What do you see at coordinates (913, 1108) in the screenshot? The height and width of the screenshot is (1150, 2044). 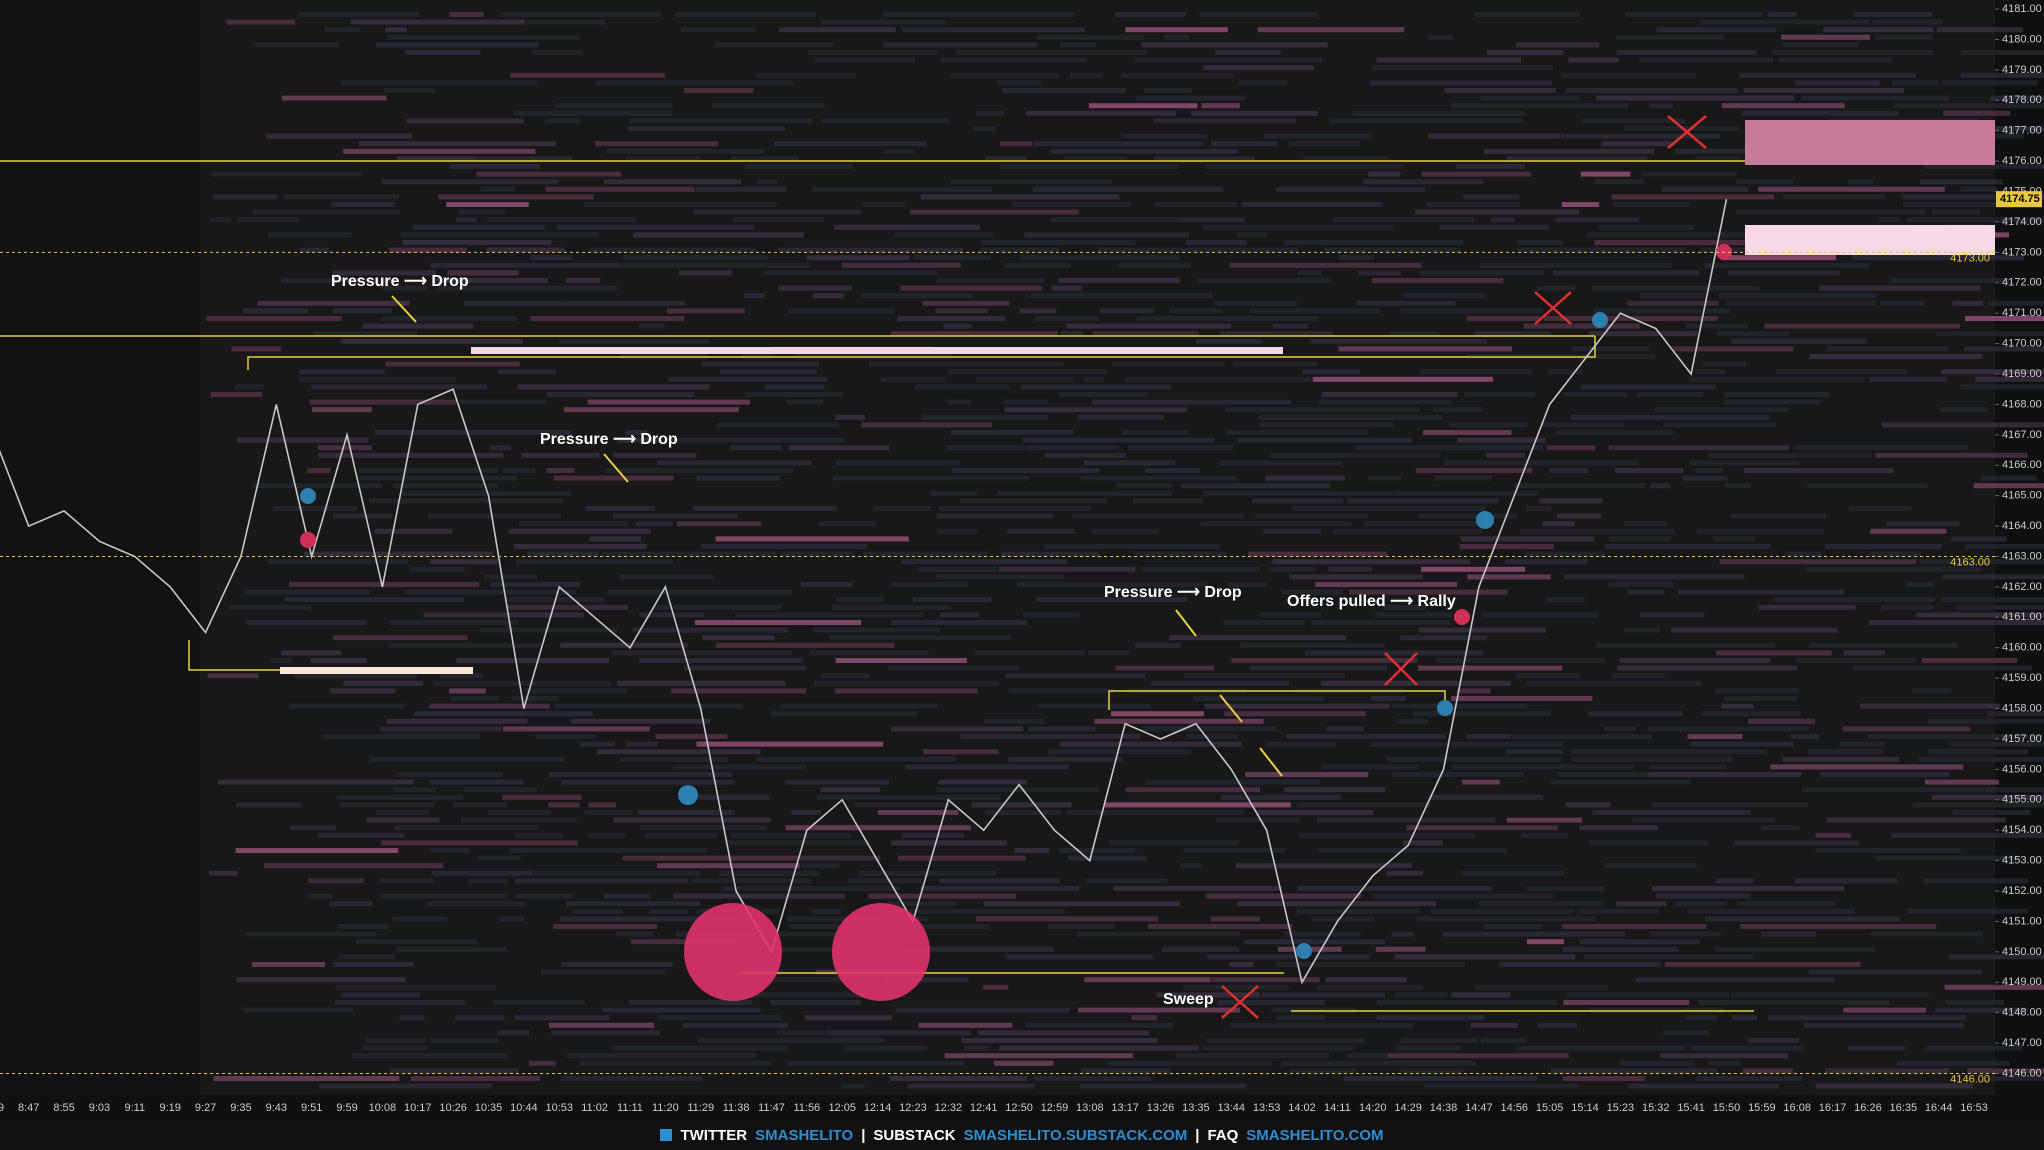 I see `x-tick-label: 12:23` at bounding box center [913, 1108].